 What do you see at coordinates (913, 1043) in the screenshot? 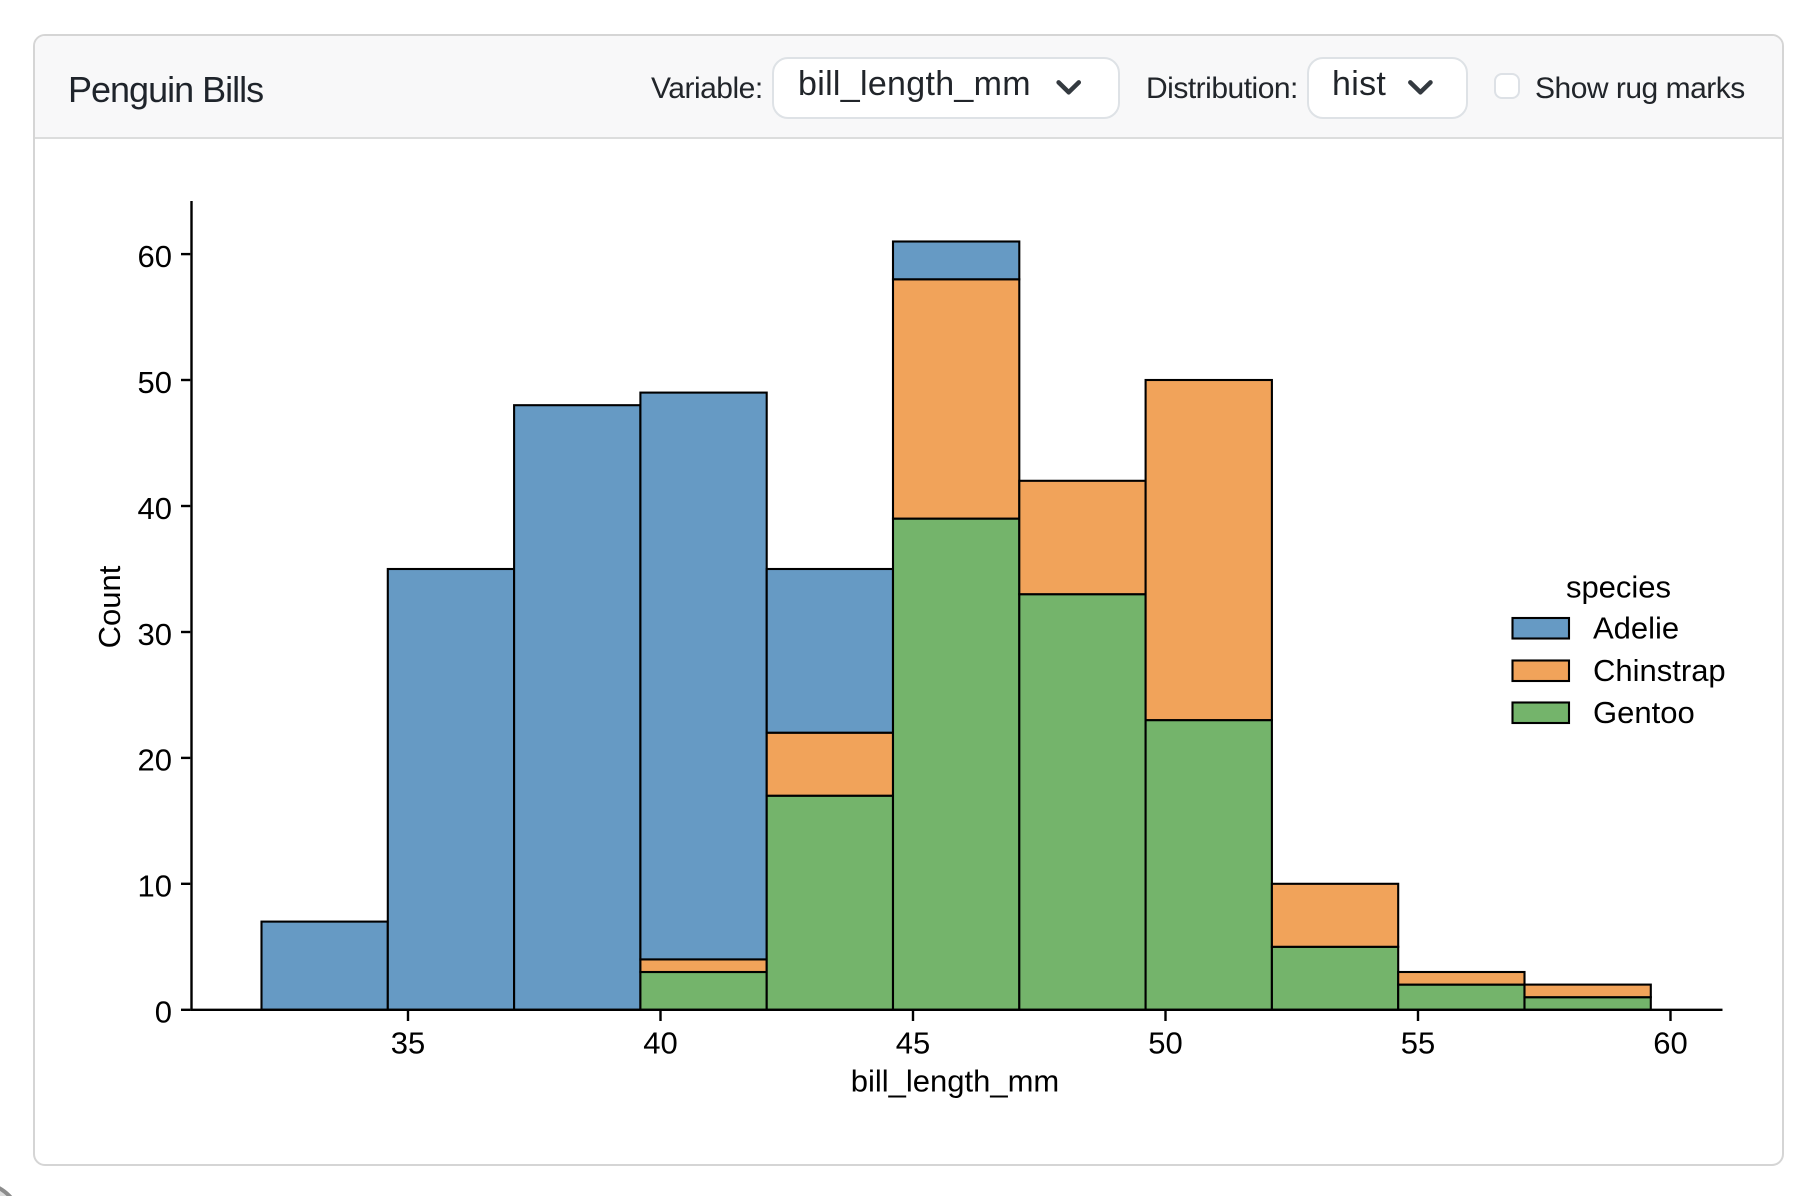
I see `svg-text: 45` at bounding box center [913, 1043].